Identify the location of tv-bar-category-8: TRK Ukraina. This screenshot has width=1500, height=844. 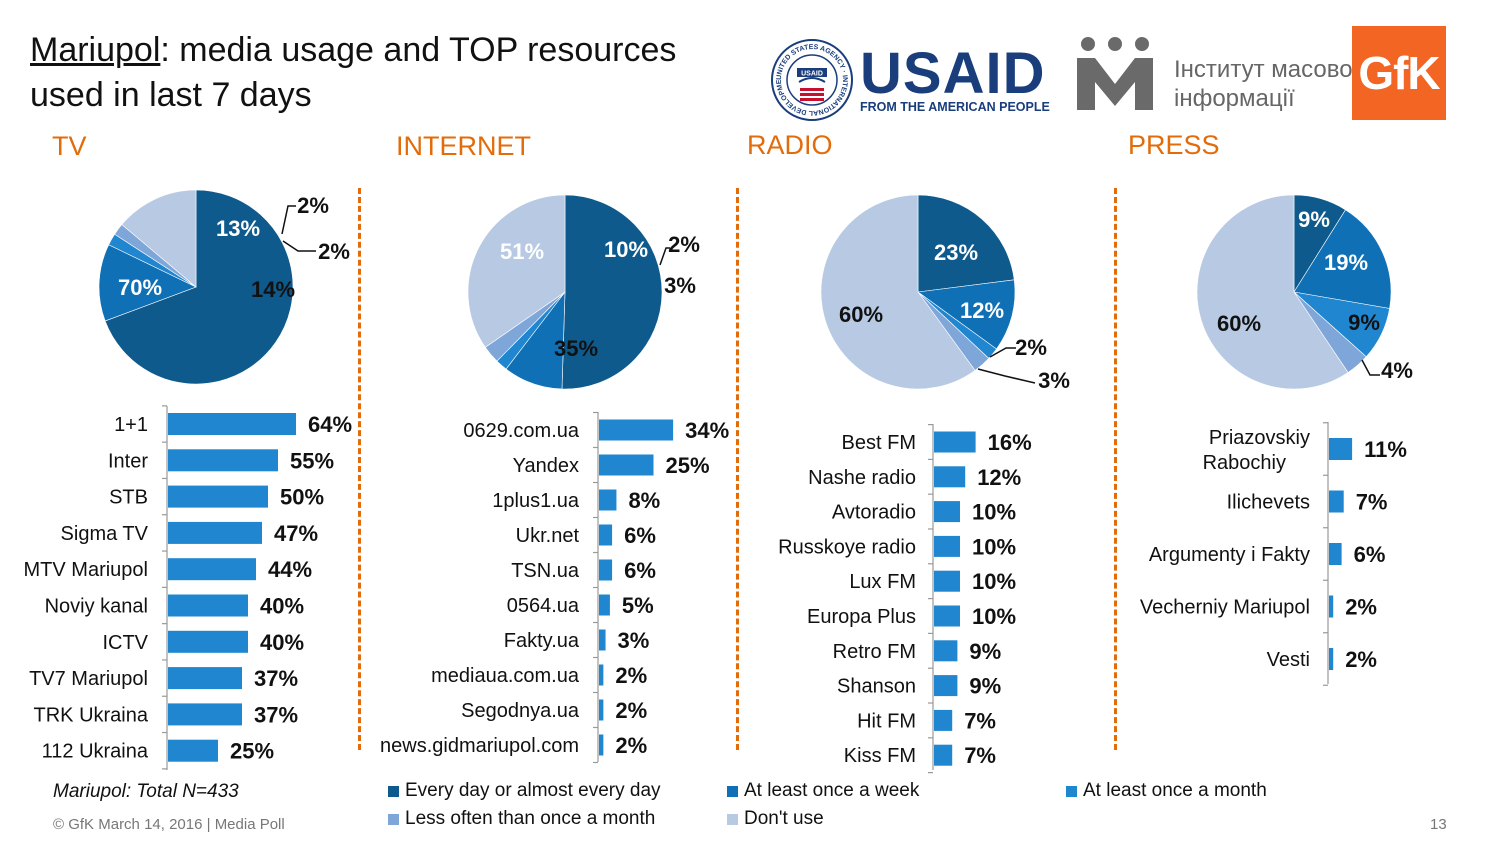
(91, 715).